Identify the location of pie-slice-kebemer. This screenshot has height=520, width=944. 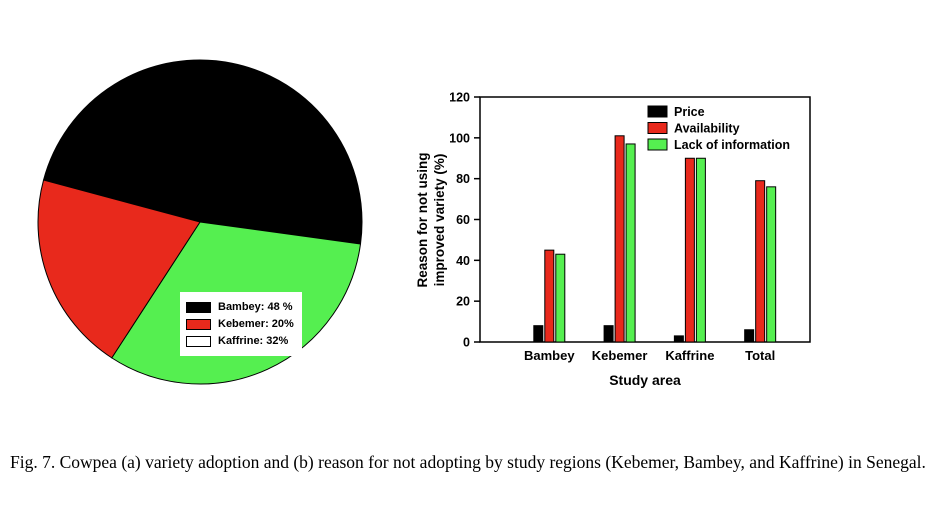
(119, 269).